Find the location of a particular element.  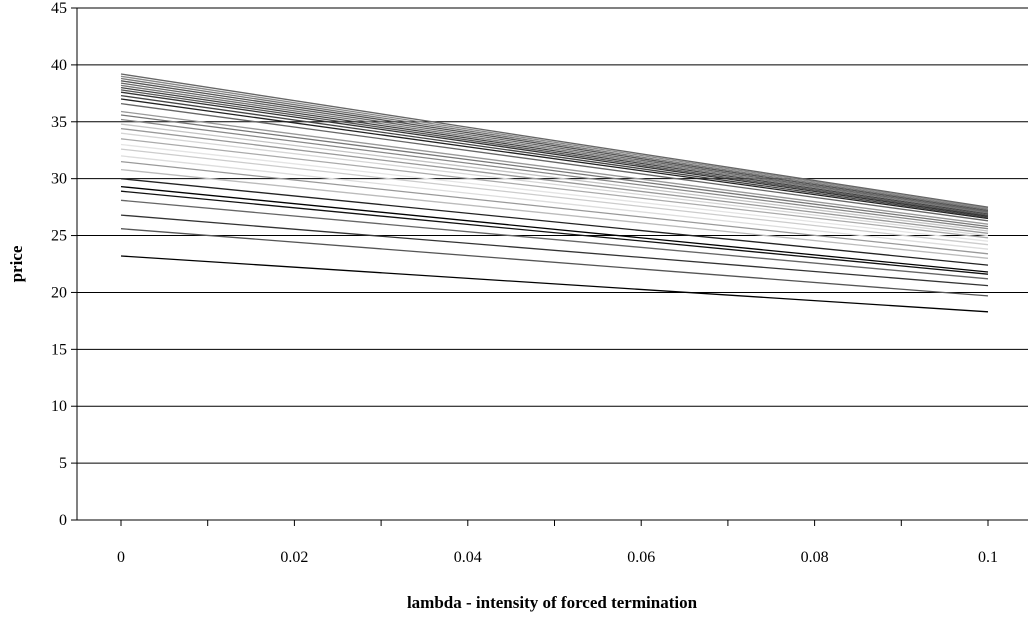

x-tick-label: 0.04 is located at coordinates (468, 557).